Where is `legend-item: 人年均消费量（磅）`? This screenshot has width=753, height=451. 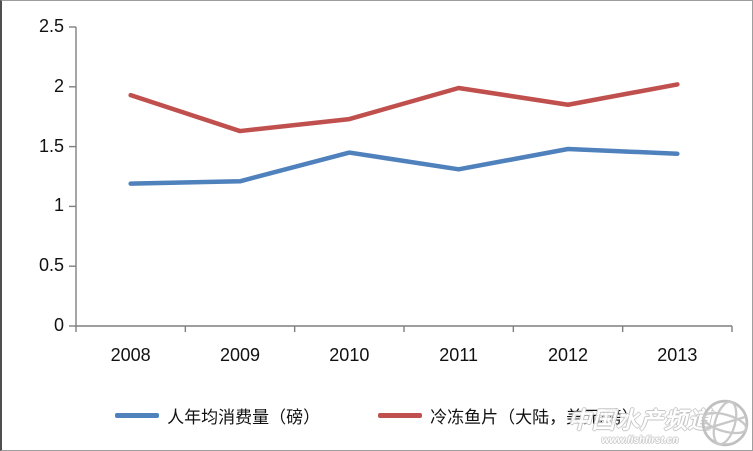
legend-item: 人年均消费量（磅） is located at coordinates (217, 415).